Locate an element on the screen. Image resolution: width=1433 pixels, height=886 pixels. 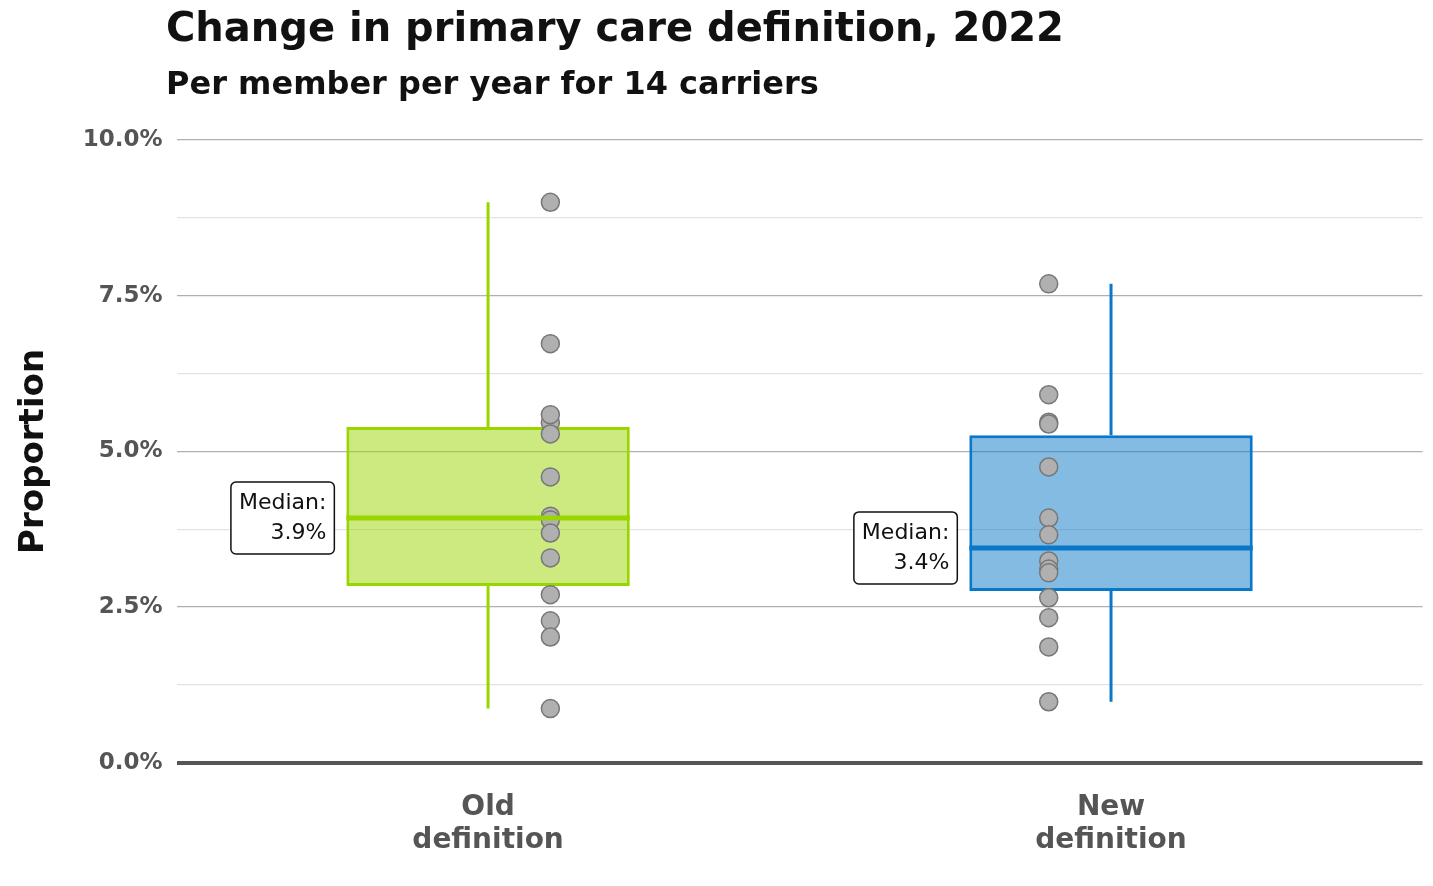
chart-title: Change in primary care definition, 2022 is located at coordinates (615, 27).